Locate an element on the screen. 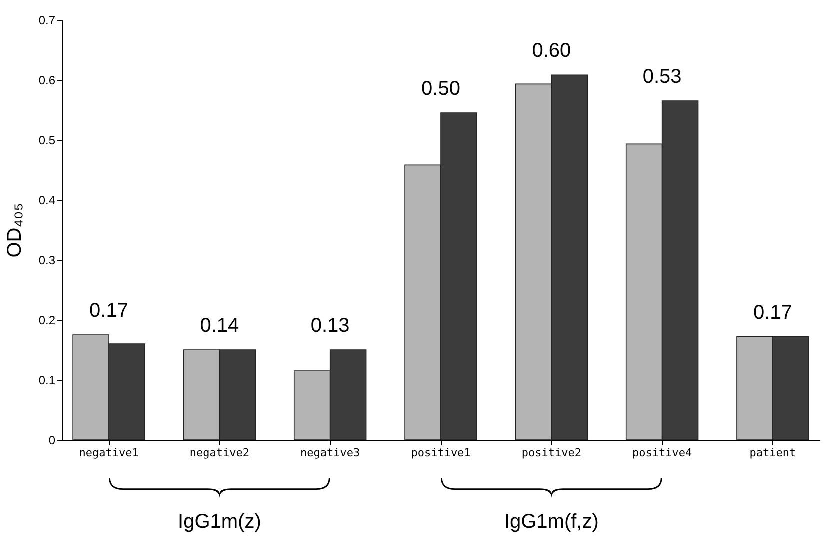 The height and width of the screenshot is (558, 830). y-tick-label: 0.4 is located at coordinates (47, 201).